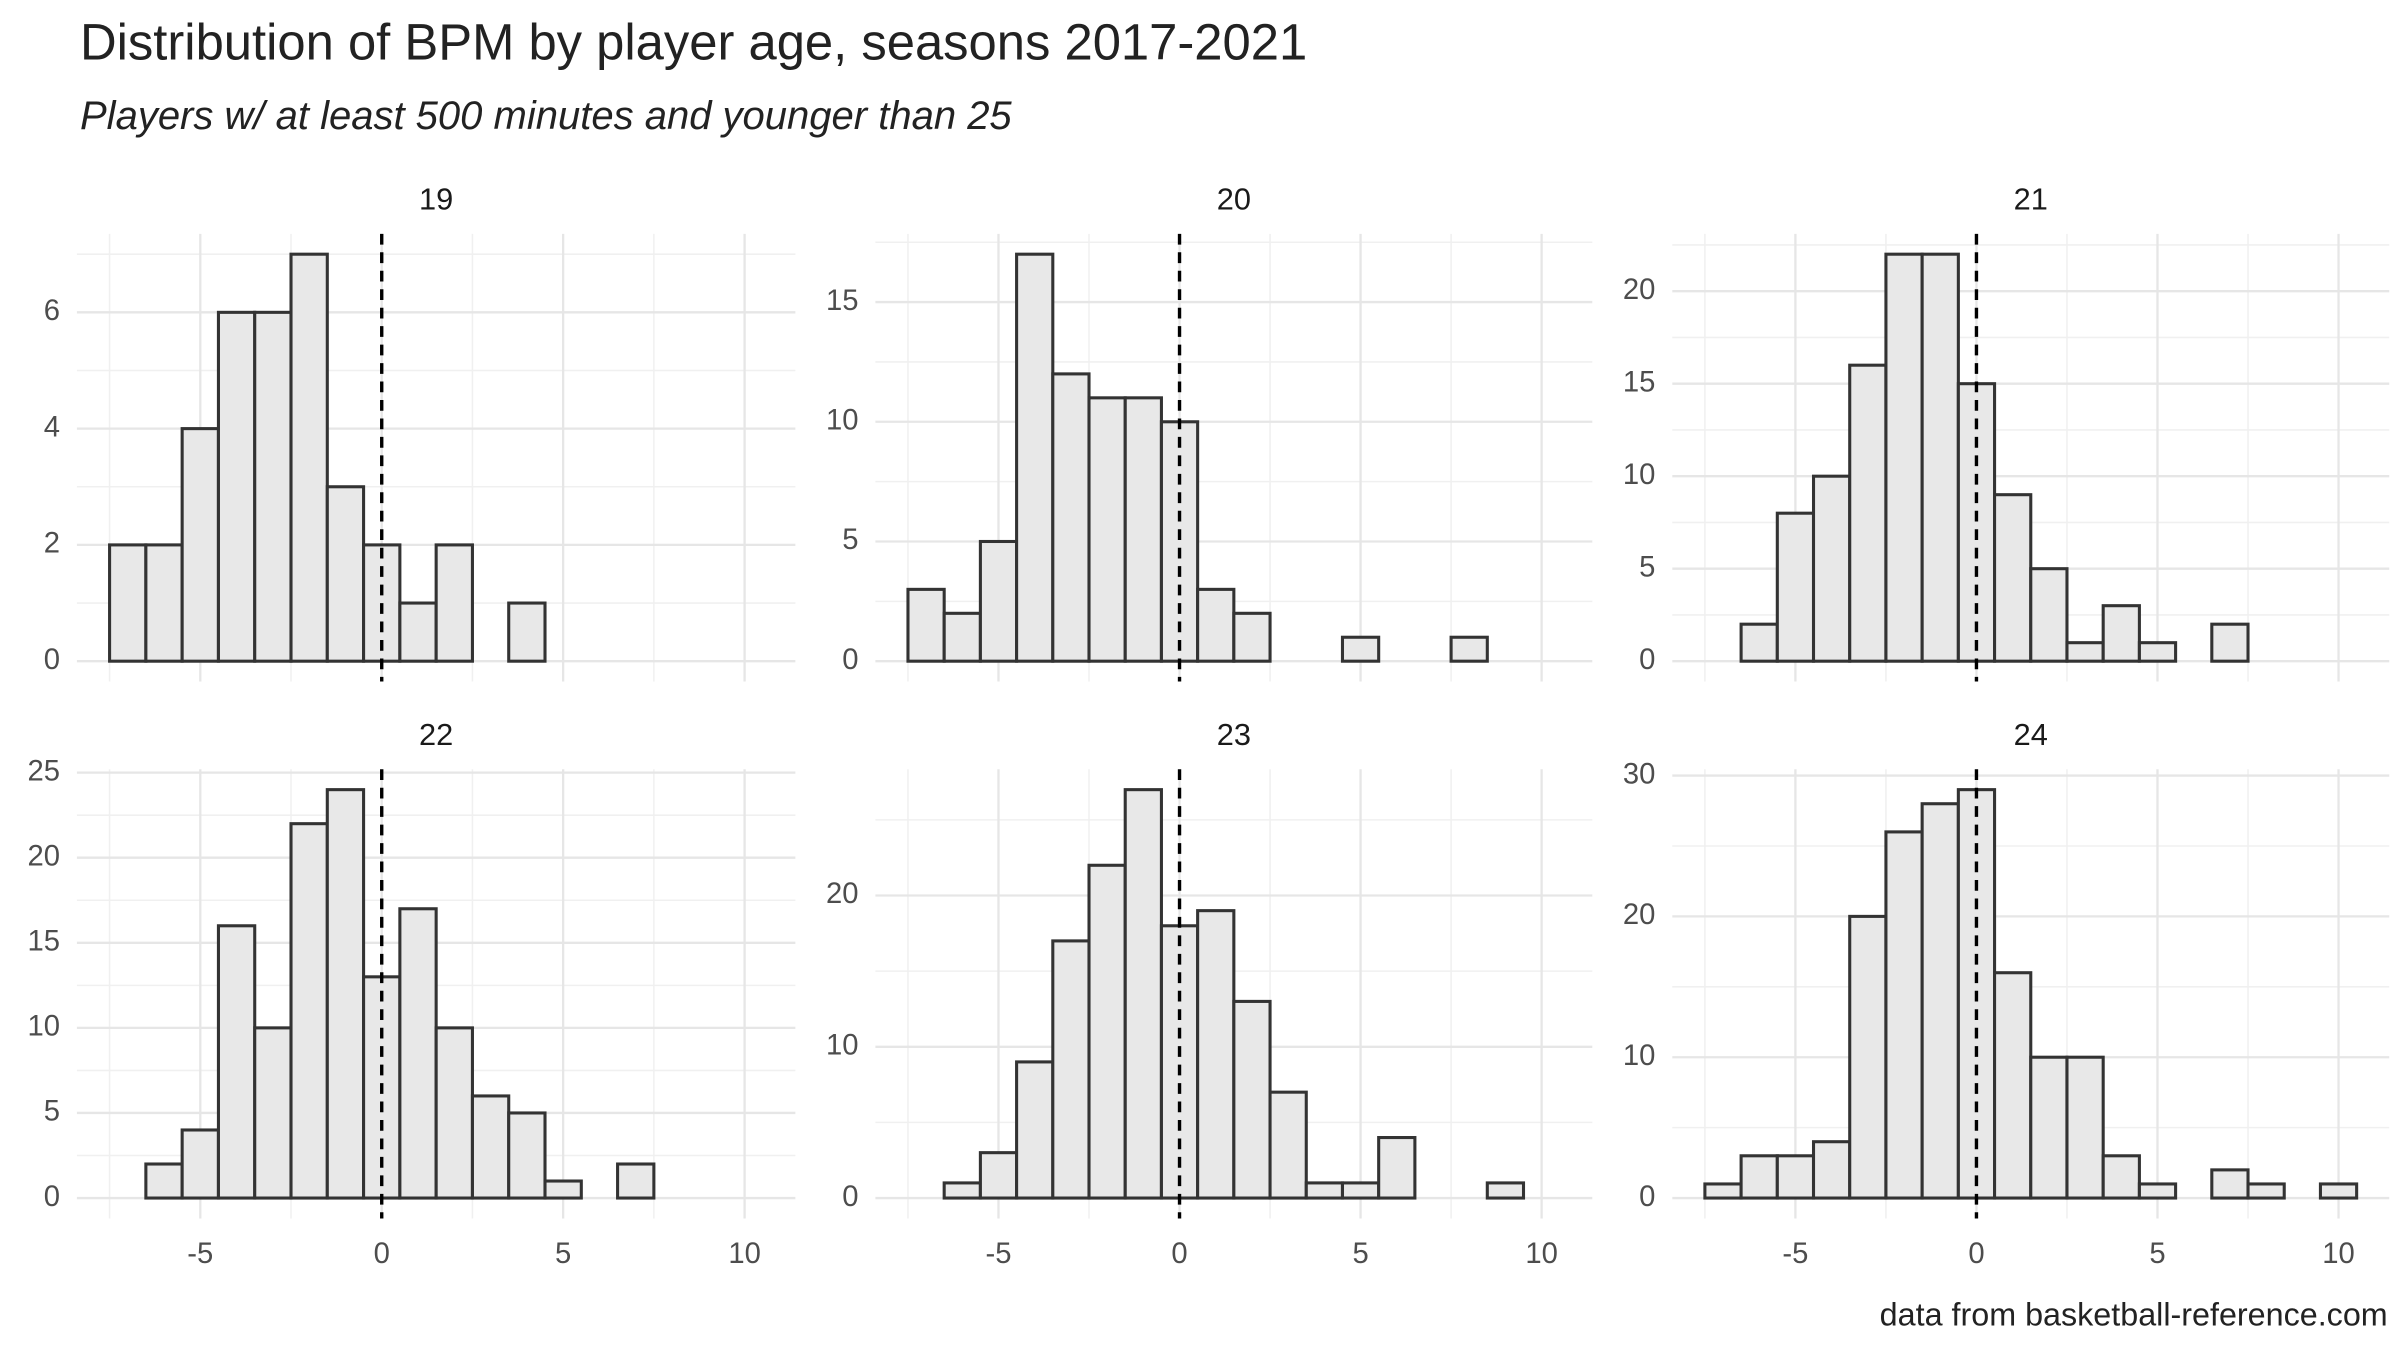 The height and width of the screenshot is (1350, 2400). Describe the element at coordinates (1234, 199) in the screenshot. I see `strip-label: 20` at that location.